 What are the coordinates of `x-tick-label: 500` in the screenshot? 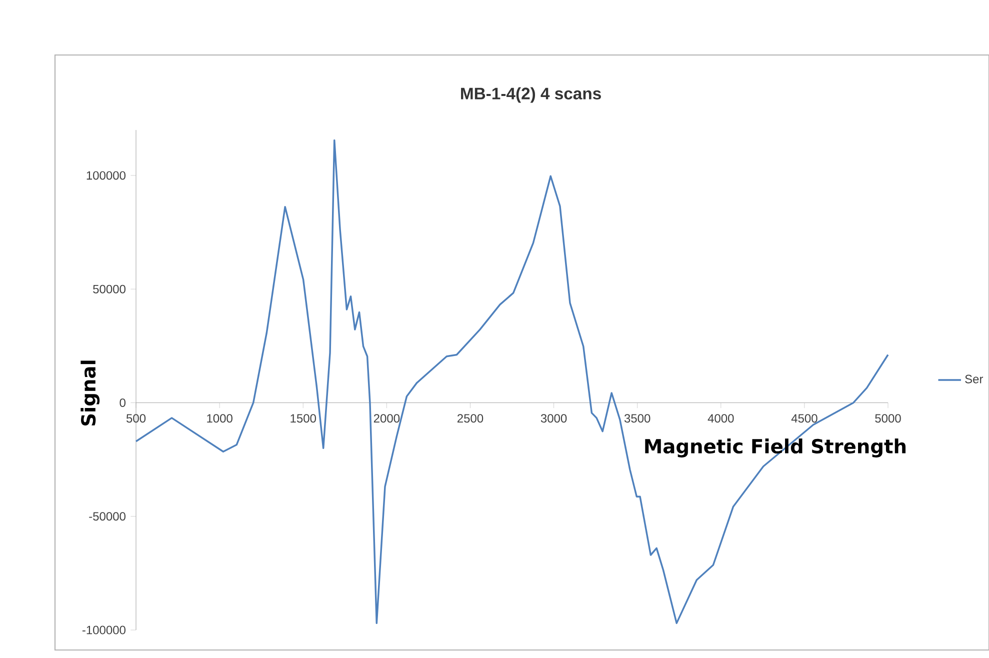 It's located at (136, 418).